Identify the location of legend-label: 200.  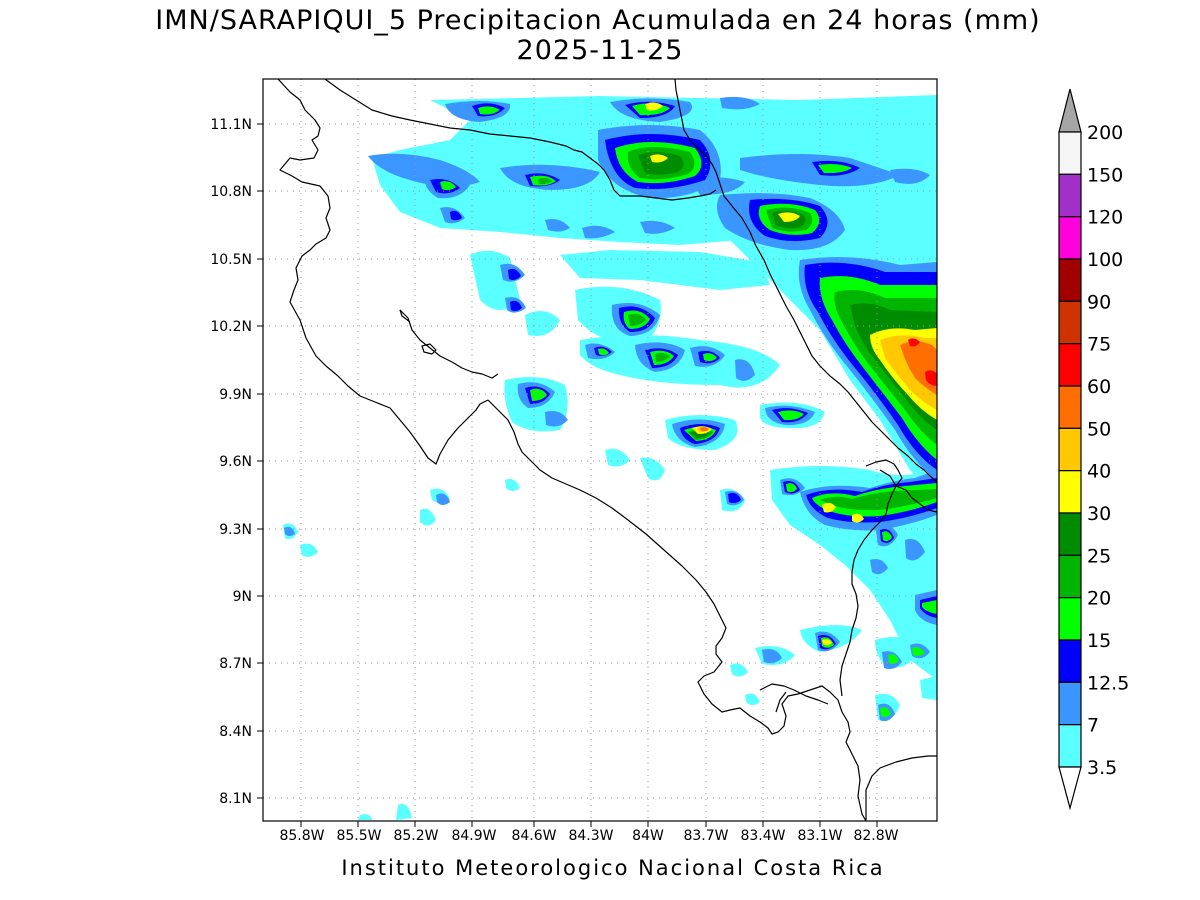
(1105, 133).